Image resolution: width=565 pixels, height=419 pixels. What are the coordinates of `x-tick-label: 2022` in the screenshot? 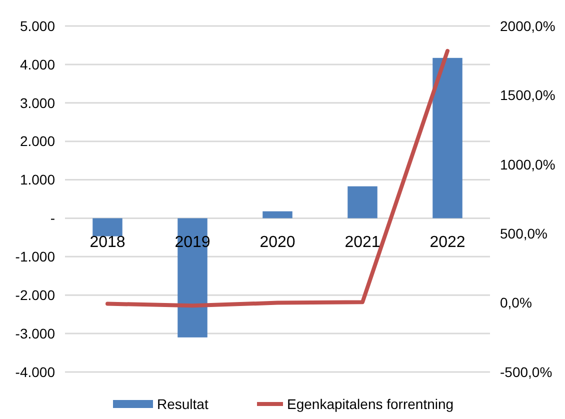 It's located at (448, 243).